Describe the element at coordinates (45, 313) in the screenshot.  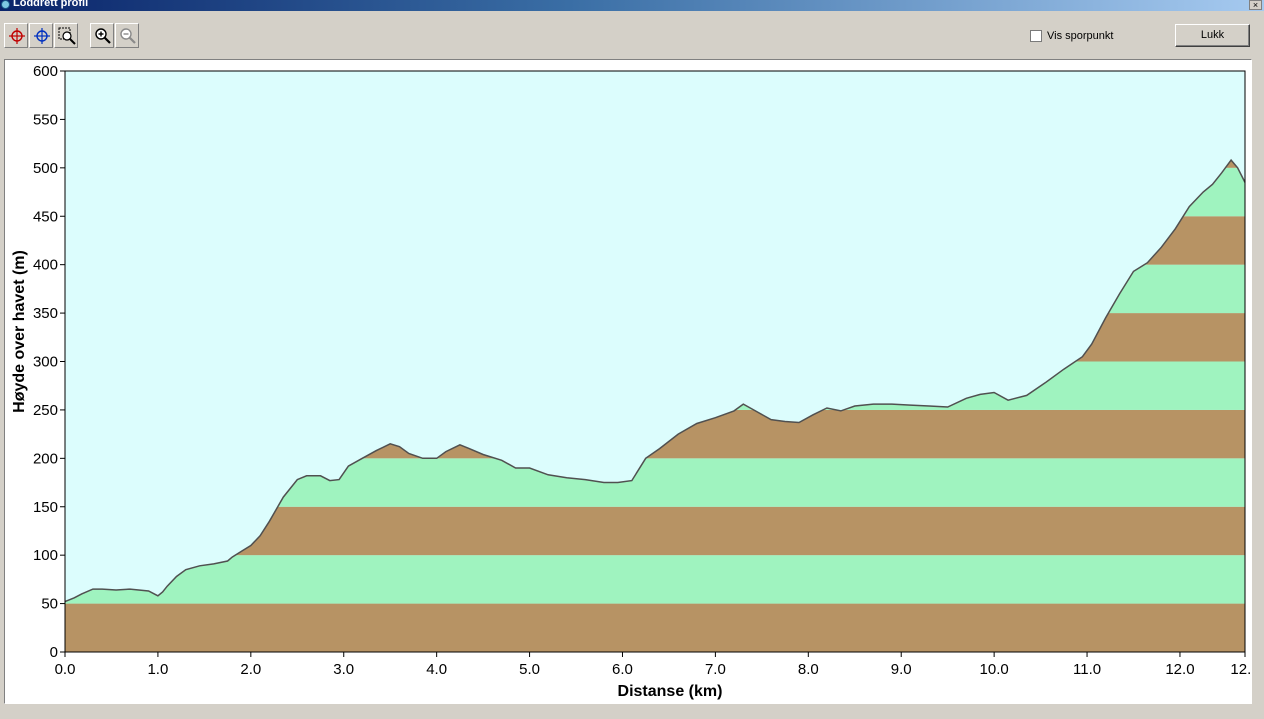
I see `y-tick-label: 350` at that location.